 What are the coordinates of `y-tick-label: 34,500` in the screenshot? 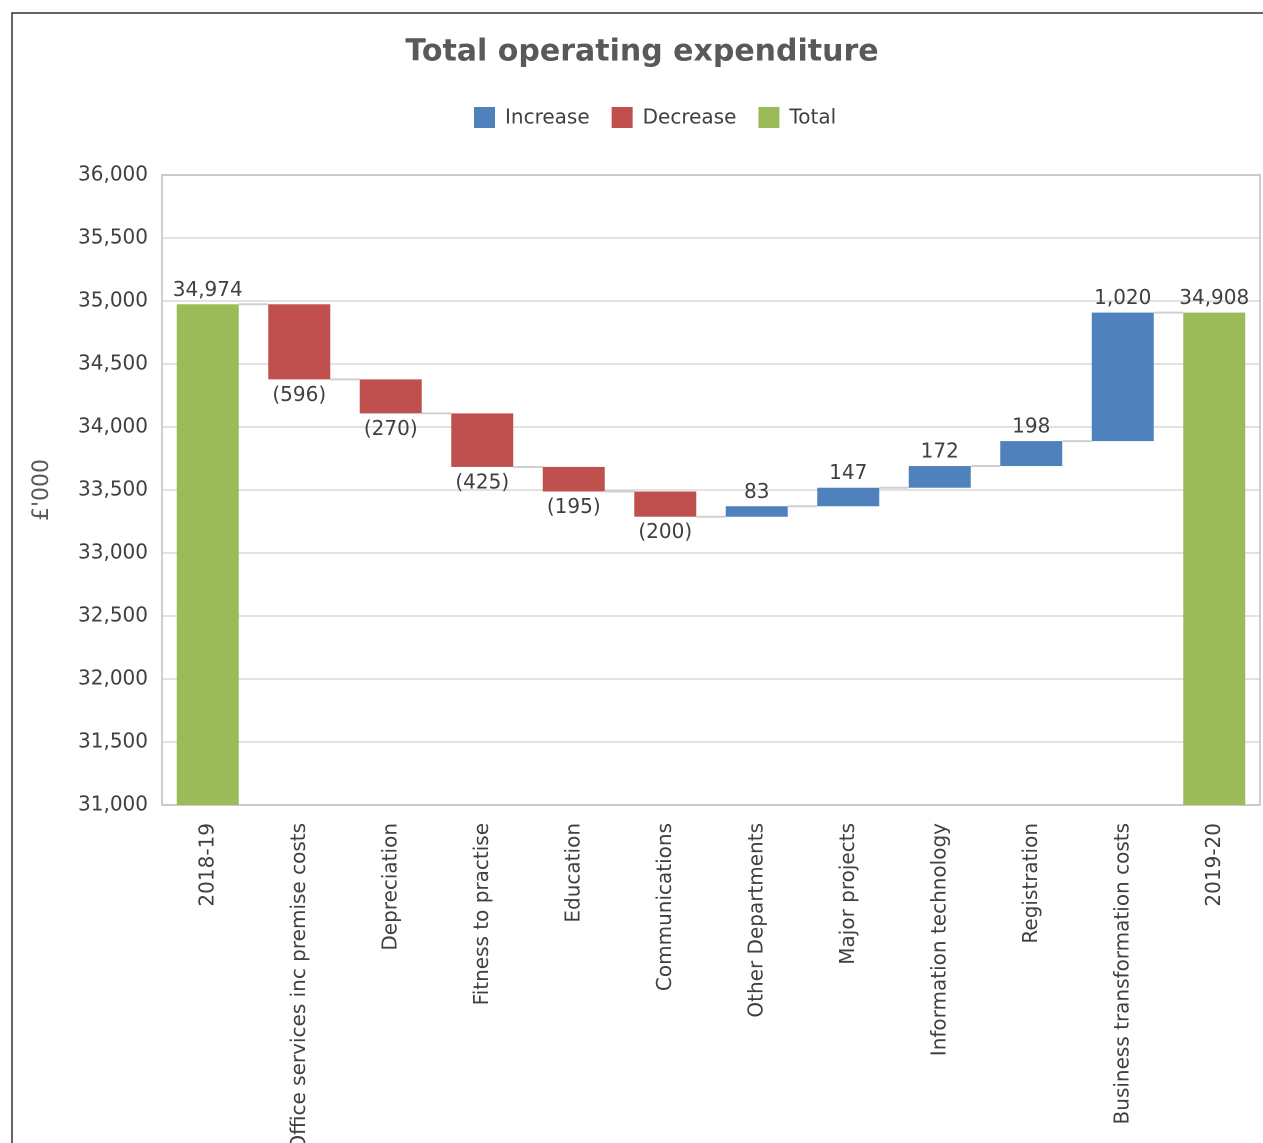 It's located at (113, 363).